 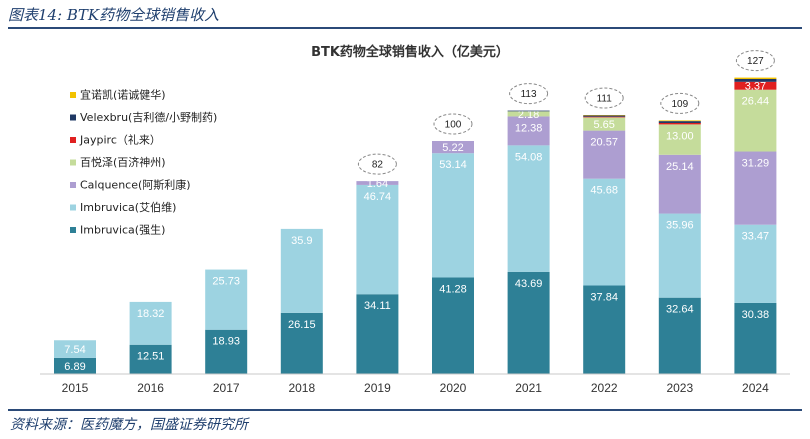 What do you see at coordinates (302, 325) in the screenshot?
I see `data-label: 26.15` at bounding box center [302, 325].